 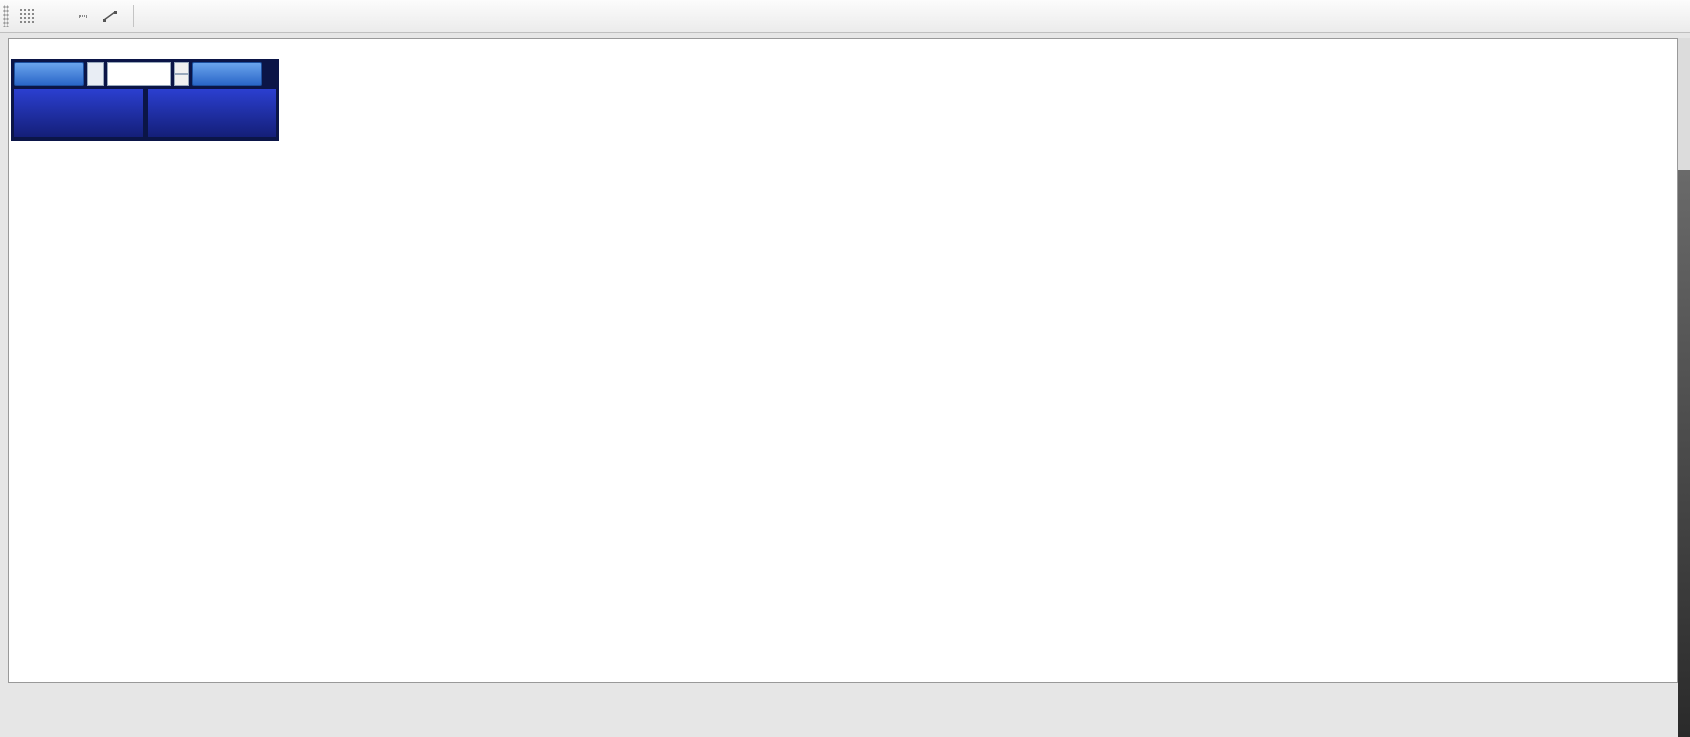 I want to click on sell-price-display, so click(x=78, y=113).